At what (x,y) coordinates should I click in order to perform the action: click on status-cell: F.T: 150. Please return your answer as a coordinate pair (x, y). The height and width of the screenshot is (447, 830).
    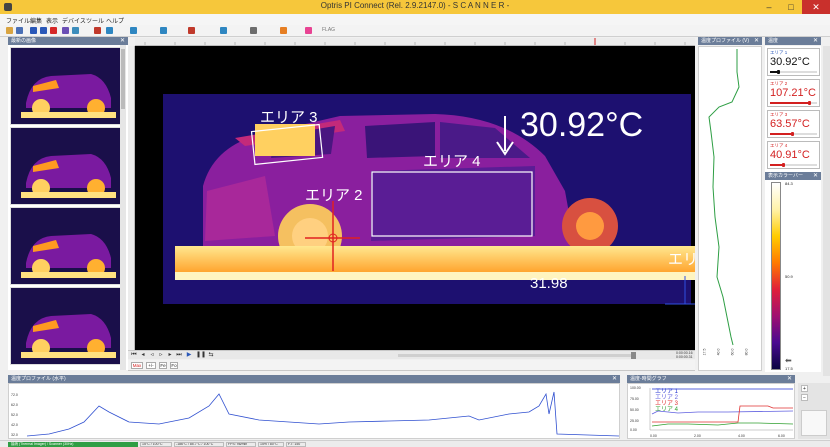
    Looking at the image, I should click on (296, 444).